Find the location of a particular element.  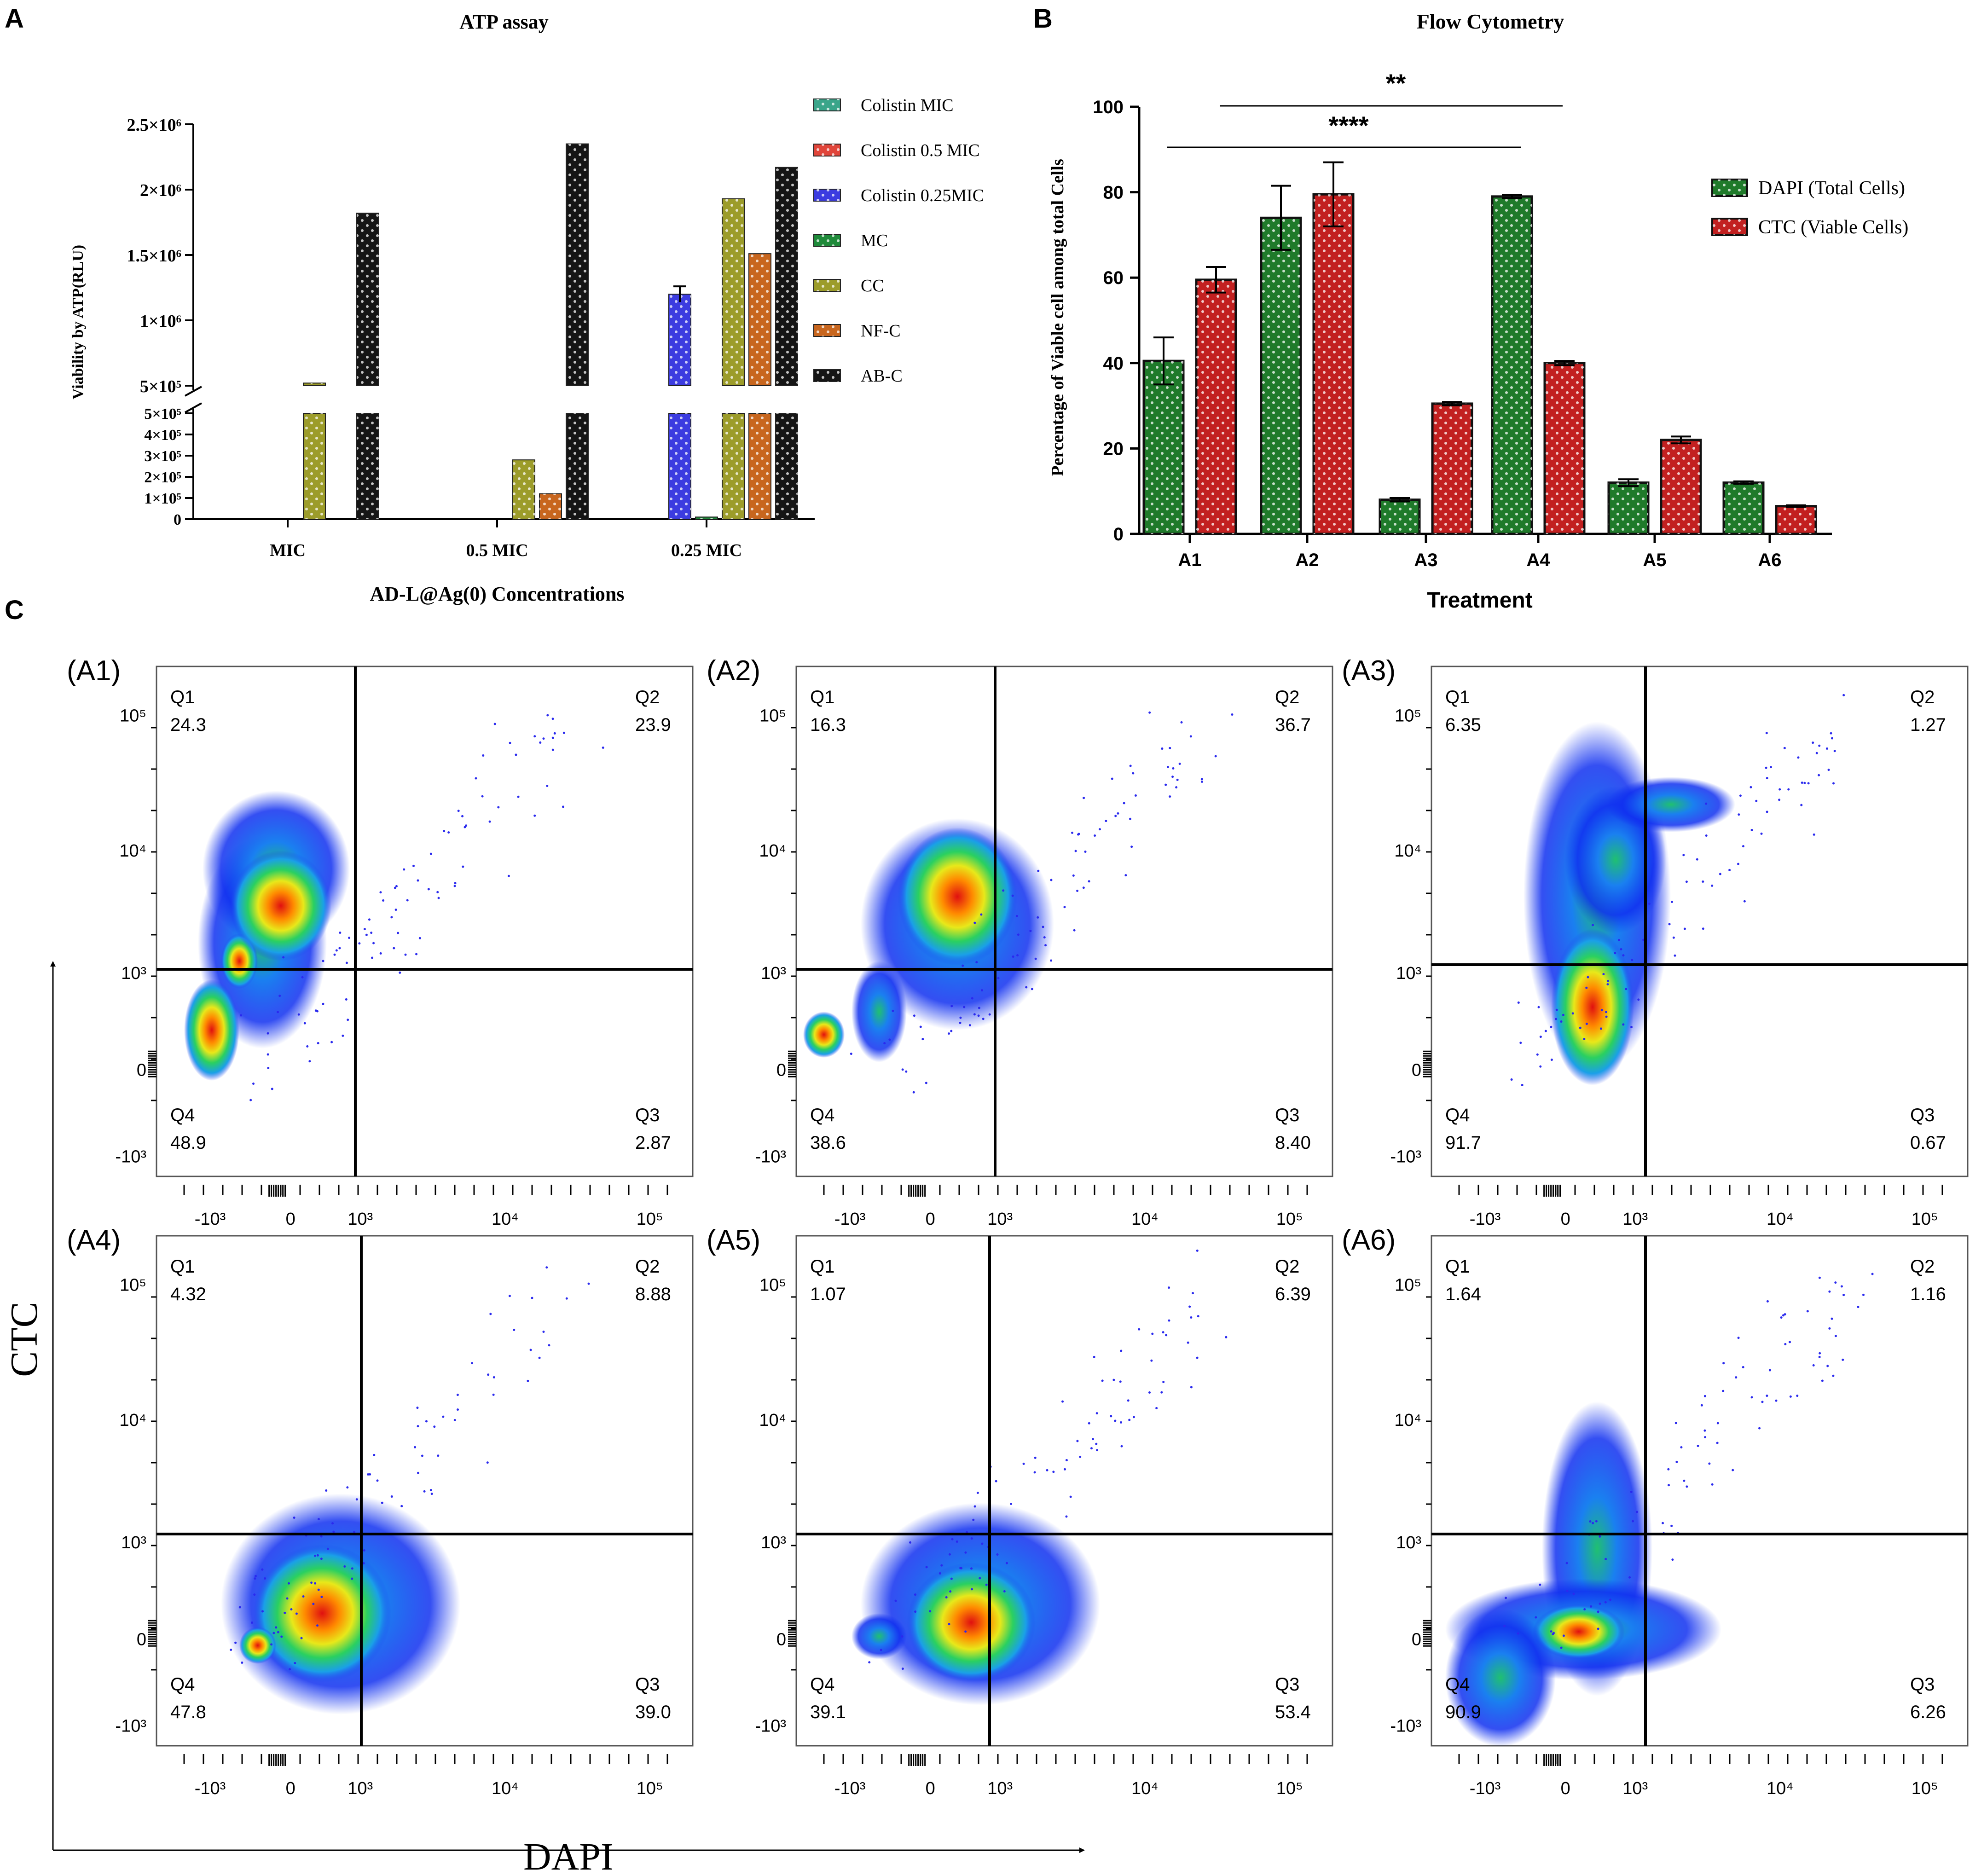

bar-colistin-0-25mic-0-25-mic-pattern is located at coordinates (680, 466).